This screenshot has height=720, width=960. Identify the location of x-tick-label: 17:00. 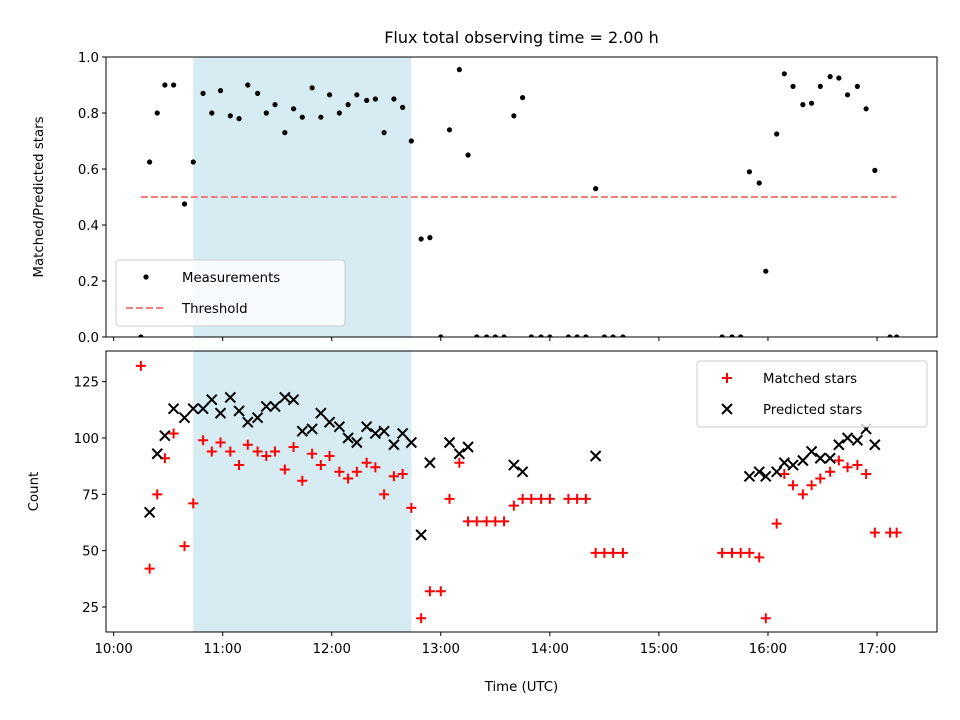
(877, 649).